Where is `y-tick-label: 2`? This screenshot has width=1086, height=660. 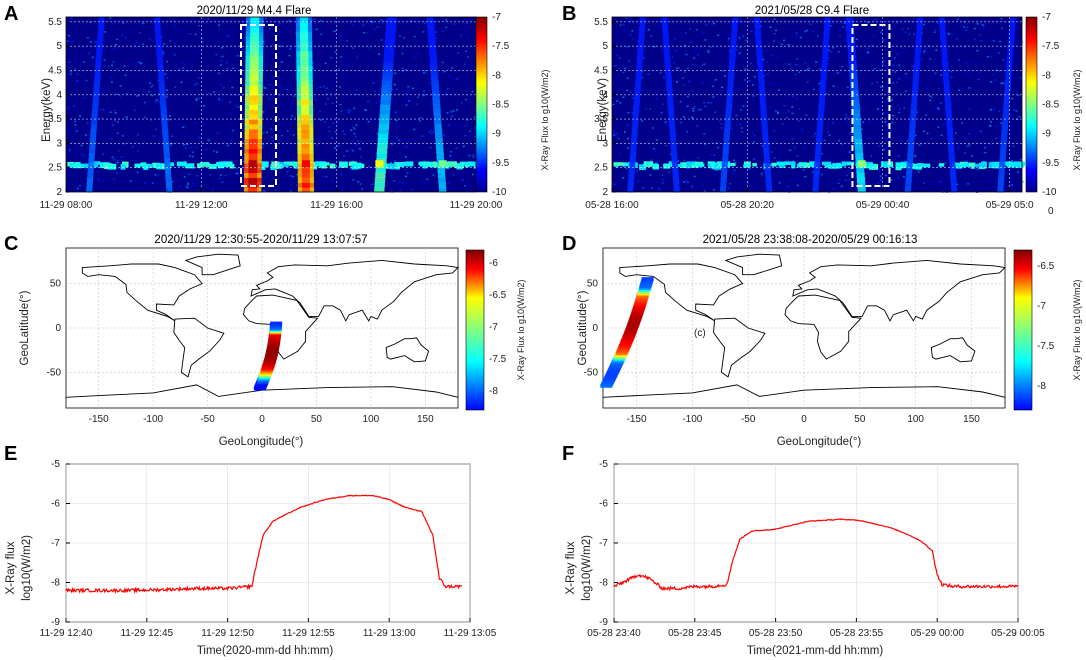 y-tick-label: 2 is located at coordinates (59, 192).